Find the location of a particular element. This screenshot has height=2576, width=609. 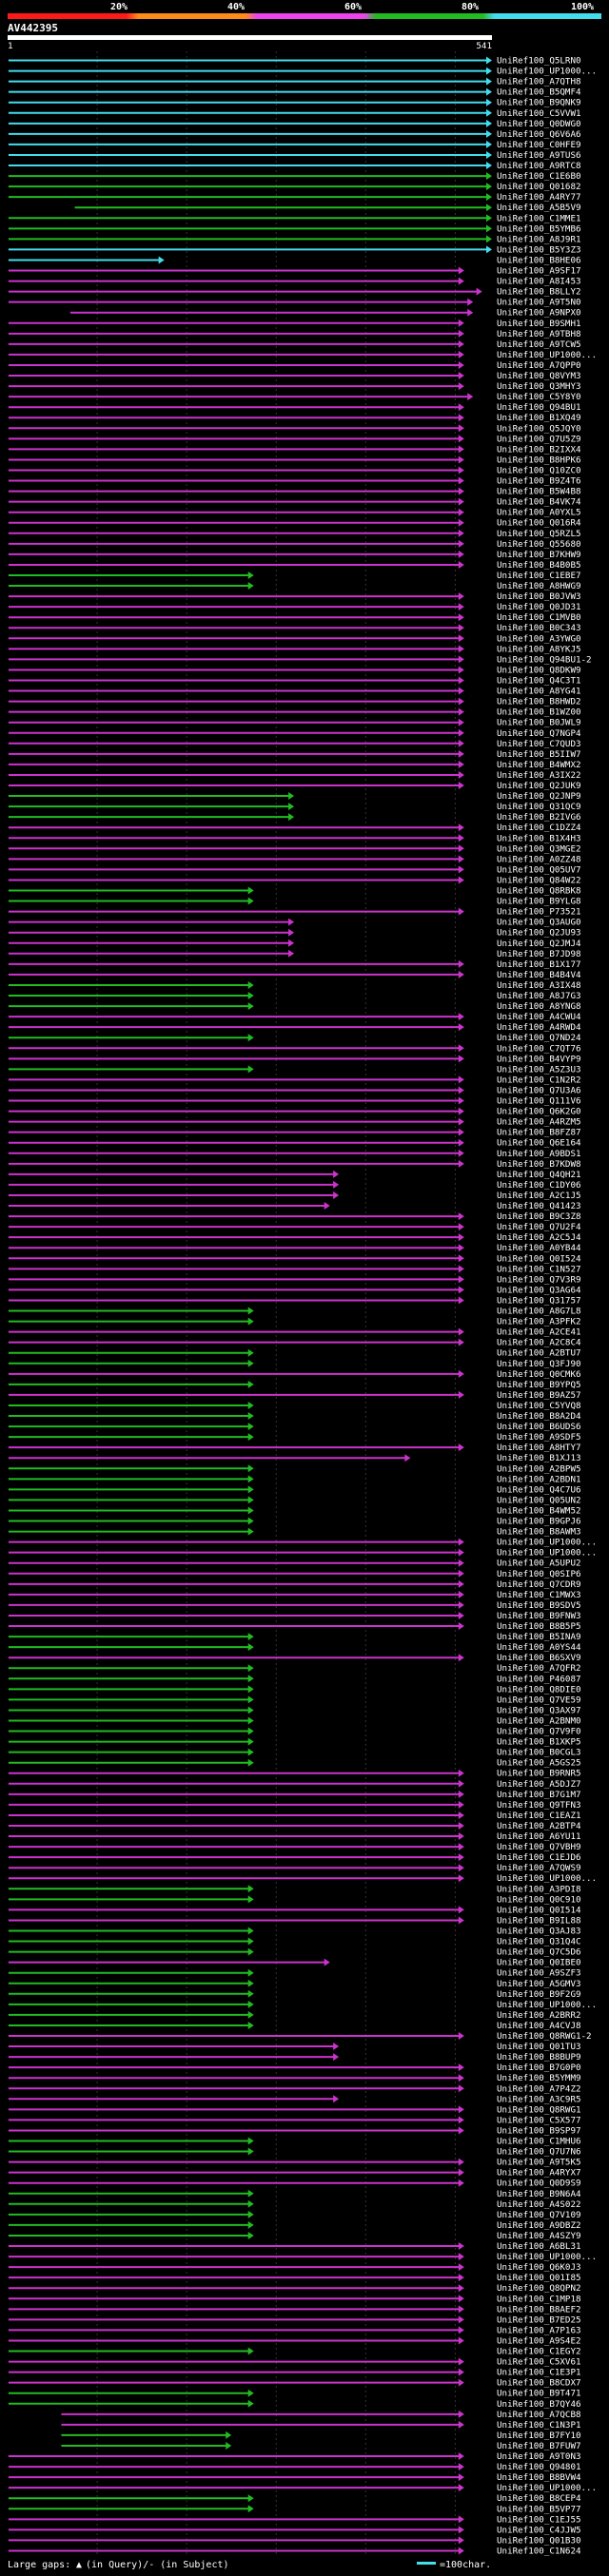

hit-row: UniRef100_A8HWG9 is located at coordinates (295, 586).